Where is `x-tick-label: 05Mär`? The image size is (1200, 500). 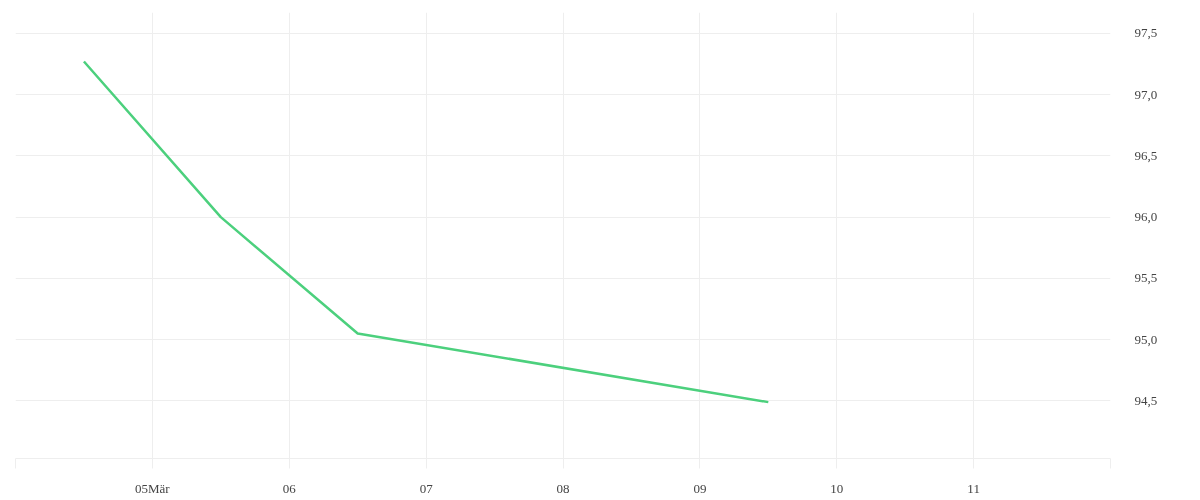 x-tick-label: 05Mär is located at coordinates (153, 488).